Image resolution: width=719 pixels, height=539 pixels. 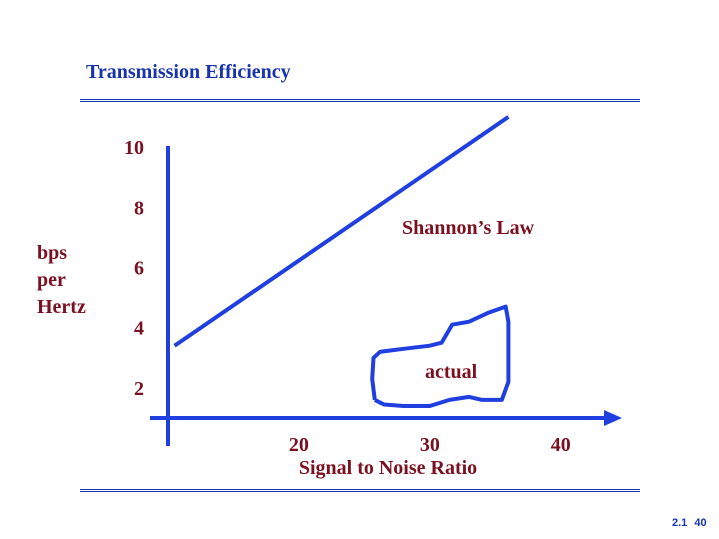 What do you see at coordinates (430, 445) in the screenshot?
I see `x-tick-label: 30` at bounding box center [430, 445].